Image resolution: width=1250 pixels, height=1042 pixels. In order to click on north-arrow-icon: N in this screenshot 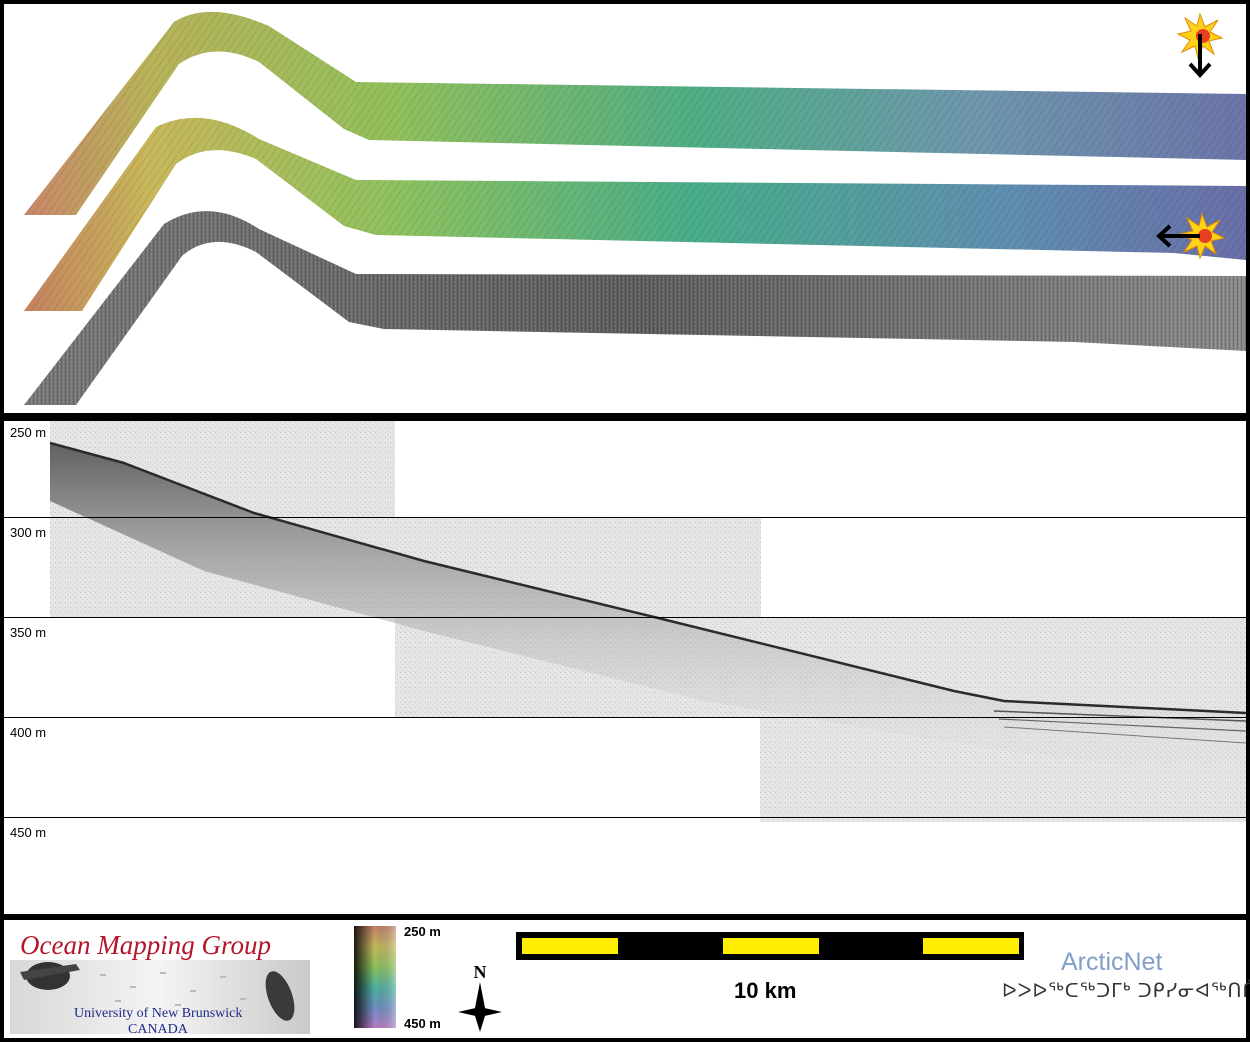, I will do `click(480, 997)`.